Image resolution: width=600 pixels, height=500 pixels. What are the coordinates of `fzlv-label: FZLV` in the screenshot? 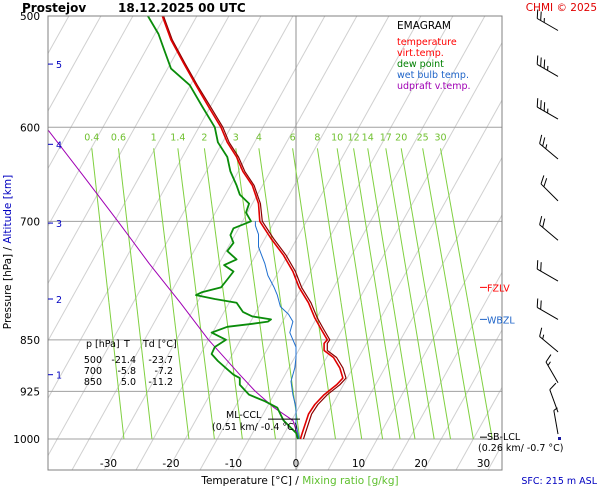 It's located at (498, 288).